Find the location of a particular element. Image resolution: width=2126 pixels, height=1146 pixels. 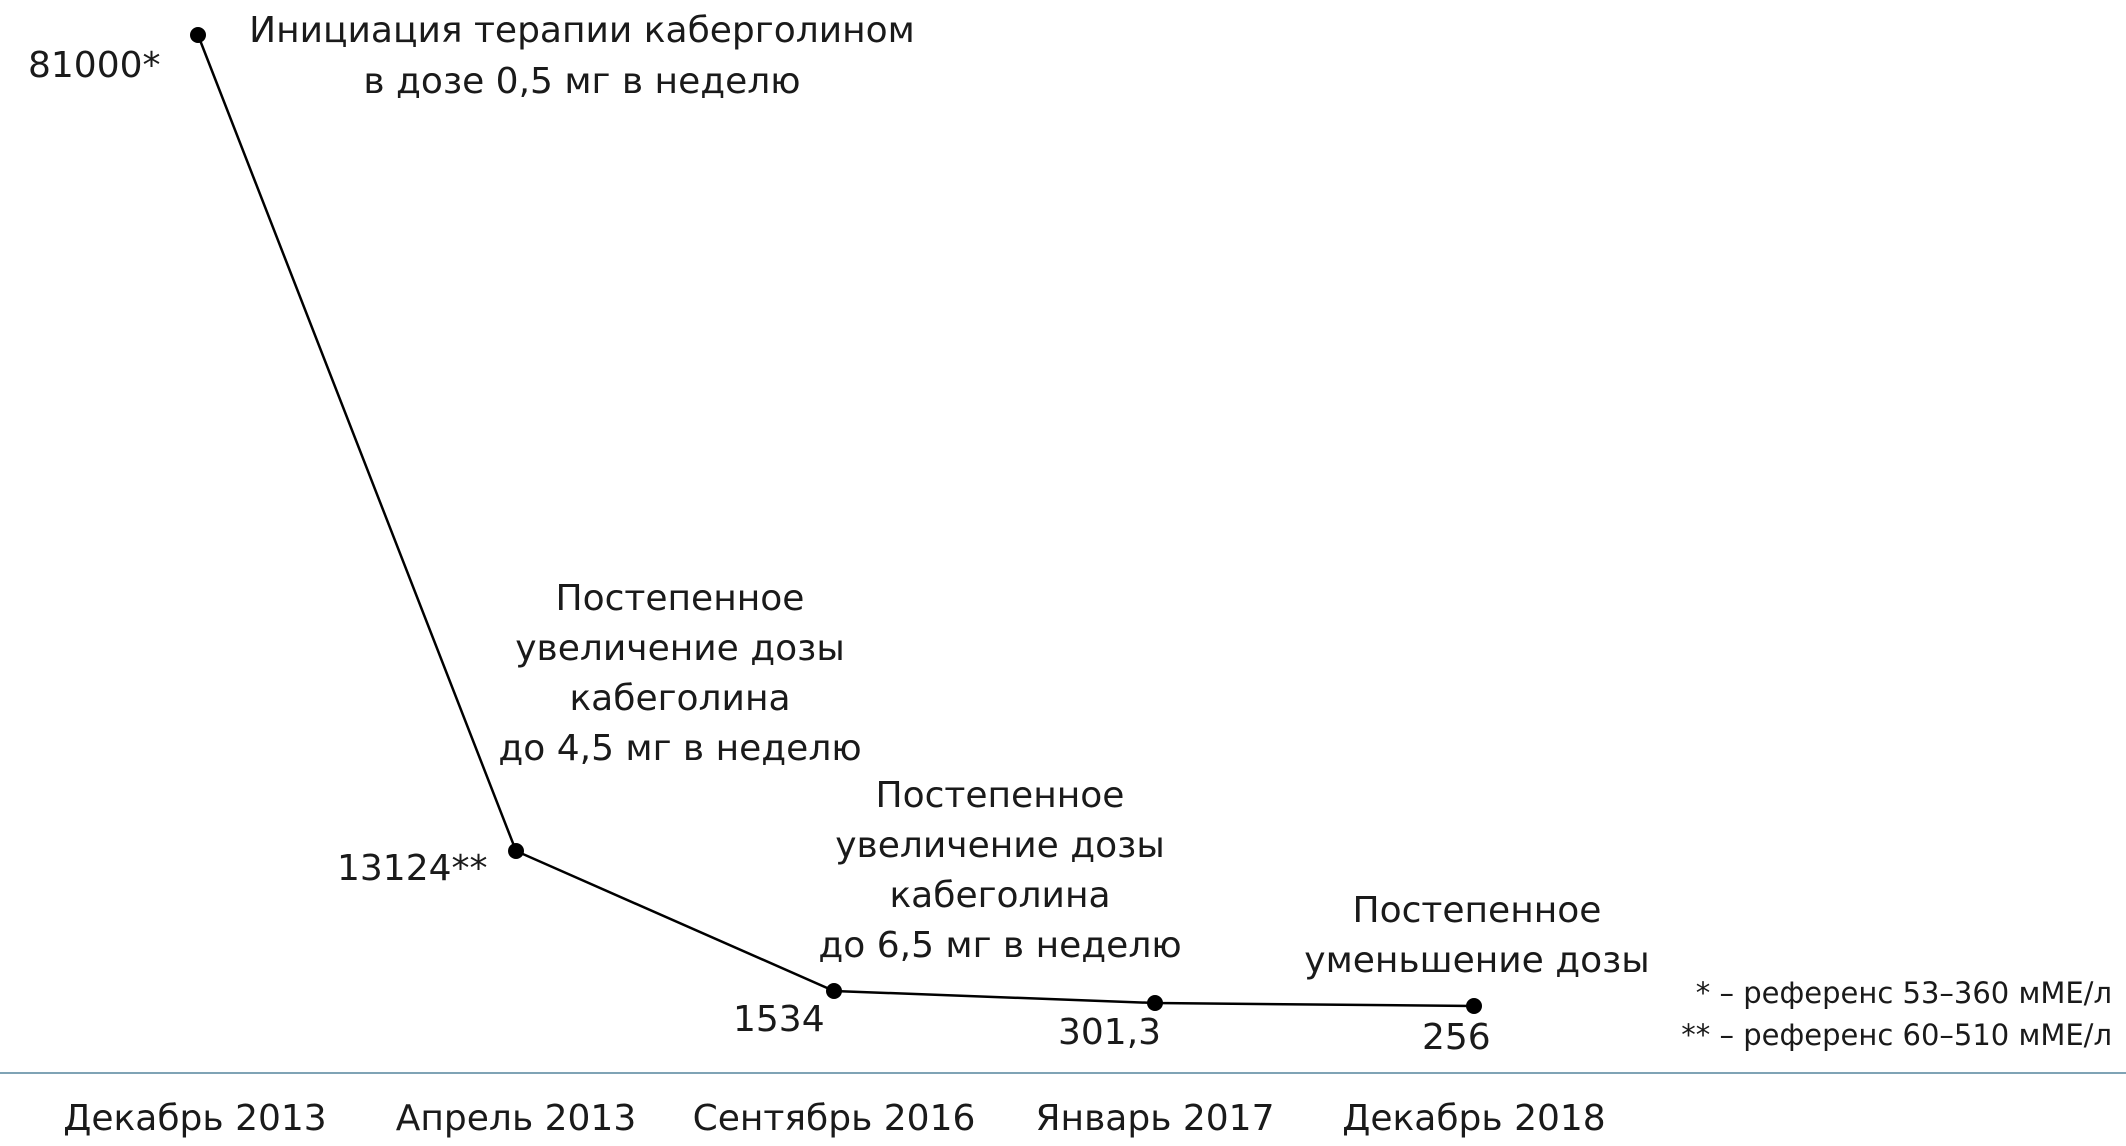

data-label: 1534 is located at coordinates (779, 1019).